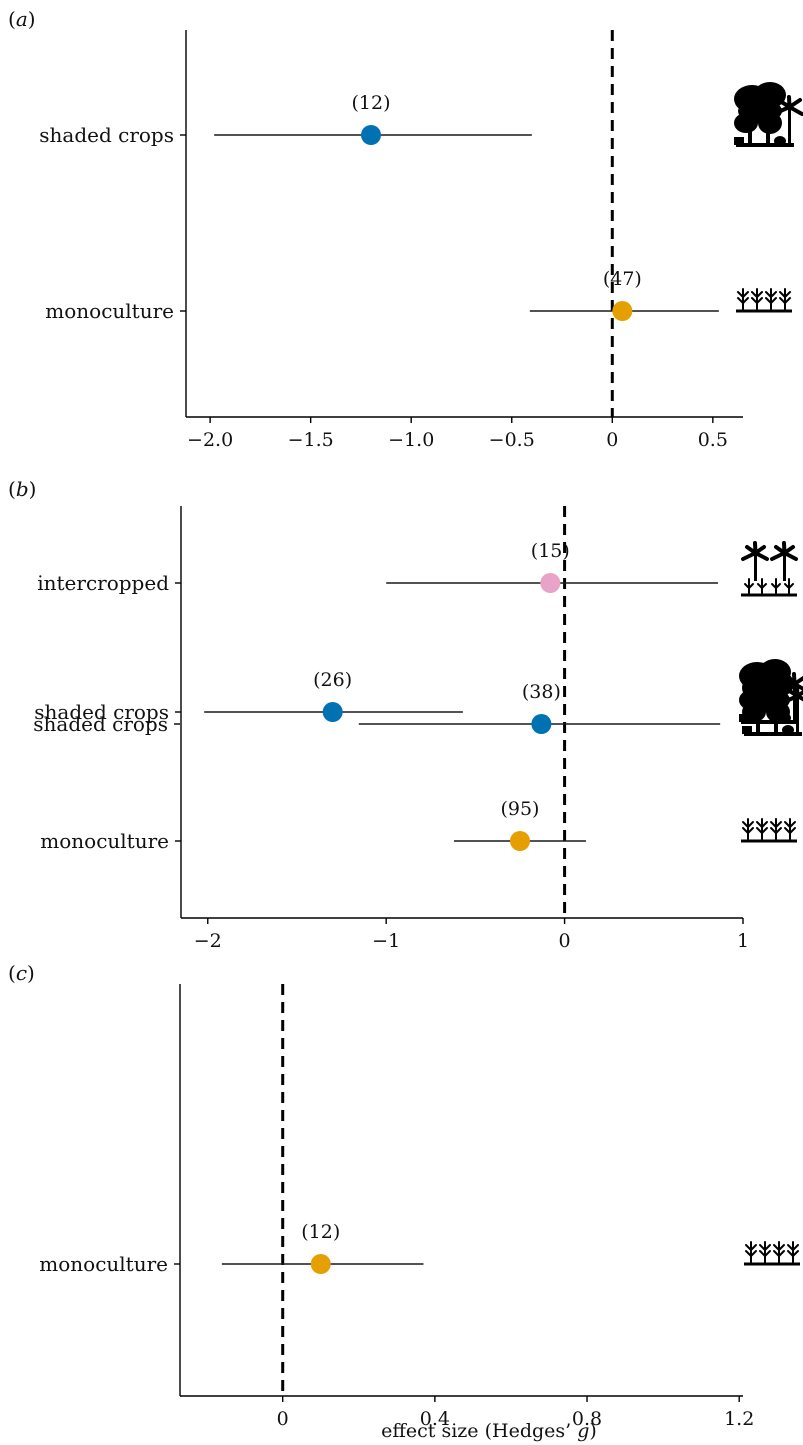 The width and height of the screenshot is (803, 1445). Describe the element at coordinates (471, 935) in the screenshot. I see `x-axis: −2 −1 0 1` at that location.